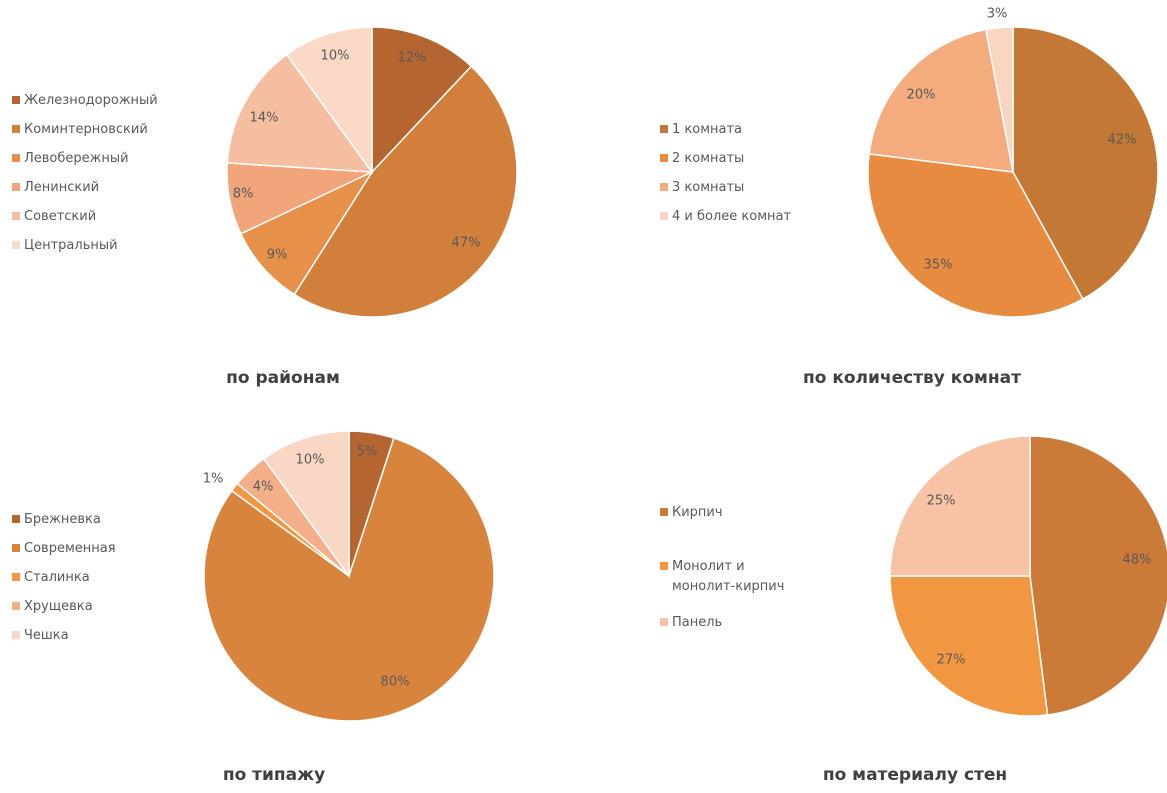 The image size is (1167, 793). What do you see at coordinates (76, 158) in the screenshot?
I see `legend-label: Левобережный` at bounding box center [76, 158].